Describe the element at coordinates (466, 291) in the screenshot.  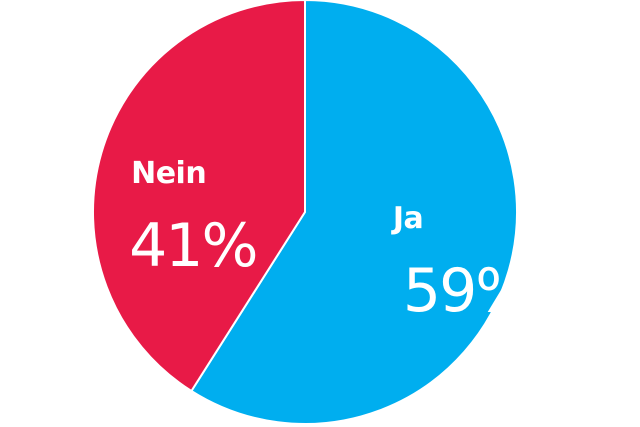
I see `slice-value-ja: 59%` at that location.